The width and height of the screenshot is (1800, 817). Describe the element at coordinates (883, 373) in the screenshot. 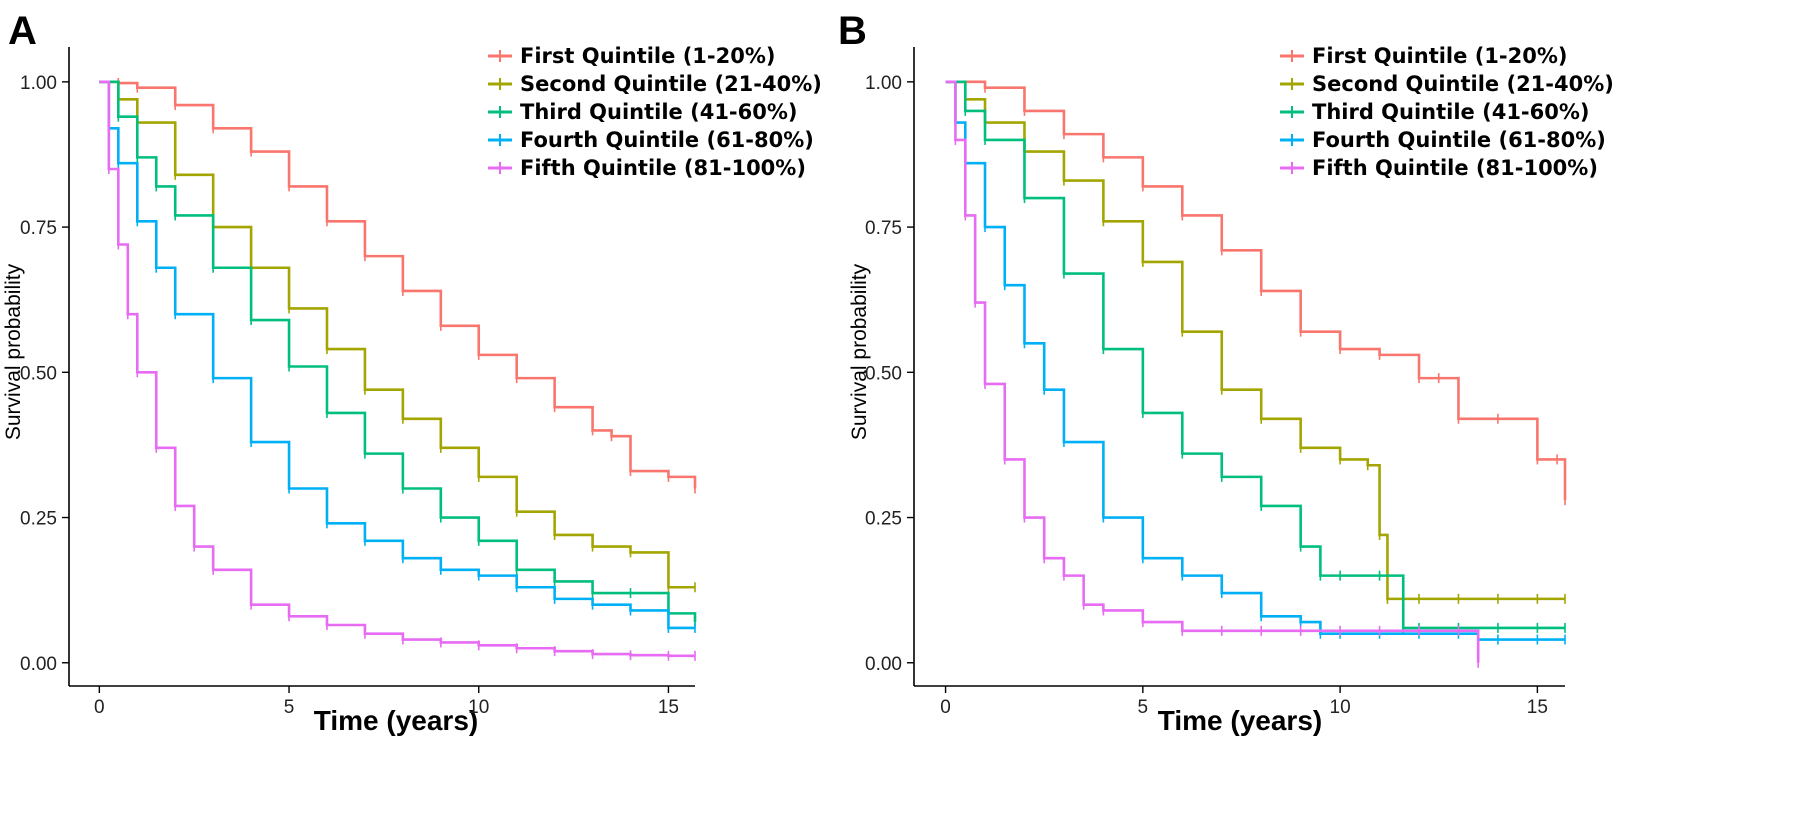

I see `panel-b-y-tick-label: 0.50` at that location.